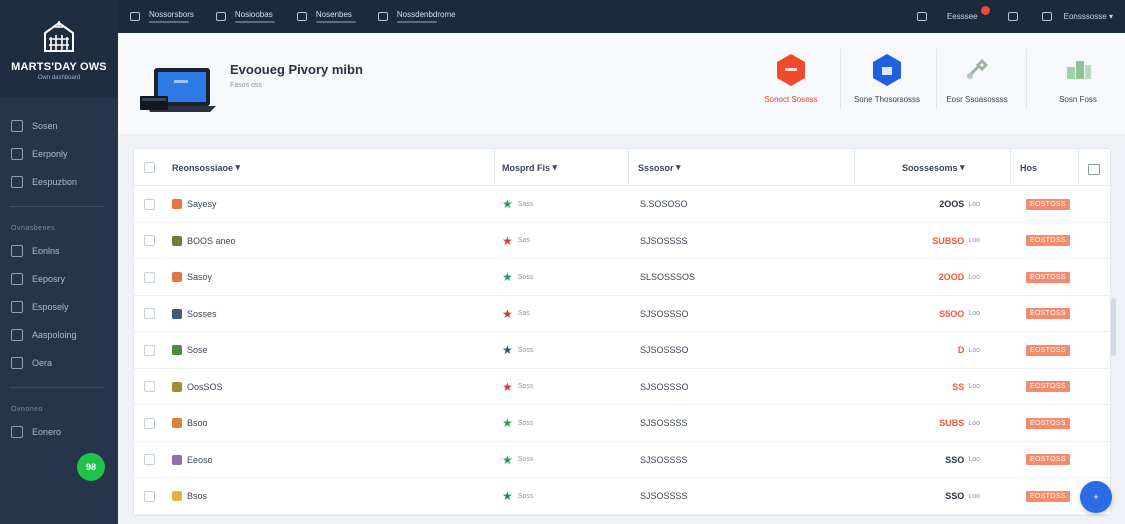  Describe the element at coordinates (17, 126) in the screenshot. I see `dashboard-icon` at that location.